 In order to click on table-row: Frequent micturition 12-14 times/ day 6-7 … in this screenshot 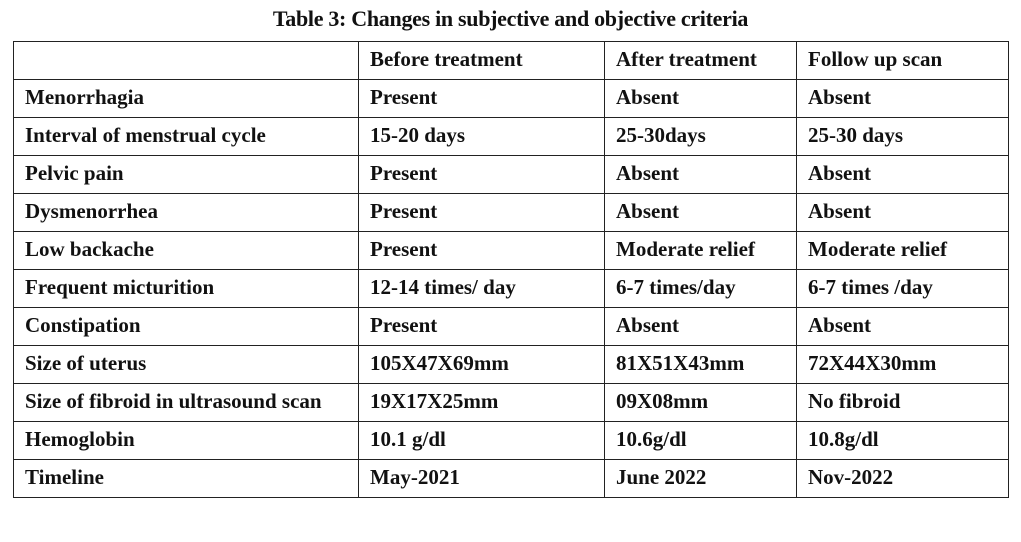, I will do `click(511, 288)`.